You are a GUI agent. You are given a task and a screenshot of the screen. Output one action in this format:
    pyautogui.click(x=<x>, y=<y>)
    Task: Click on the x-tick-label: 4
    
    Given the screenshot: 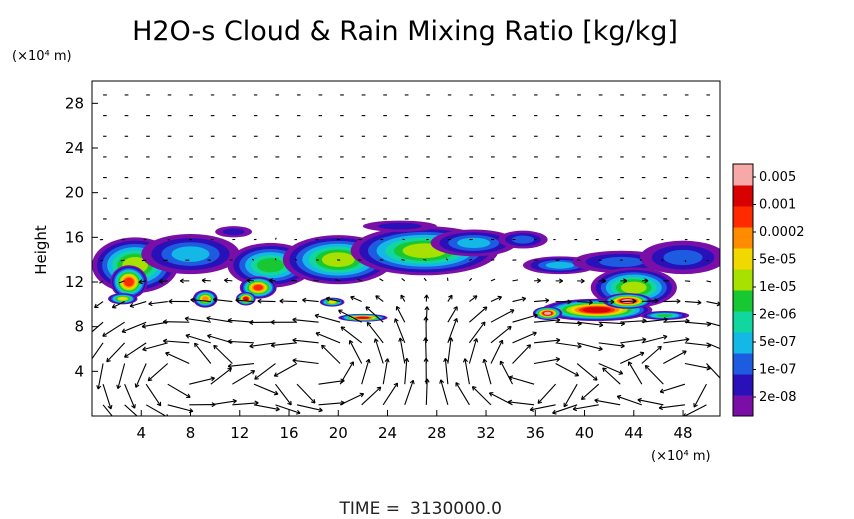 What is the action you would take?
    pyautogui.click(x=141, y=433)
    